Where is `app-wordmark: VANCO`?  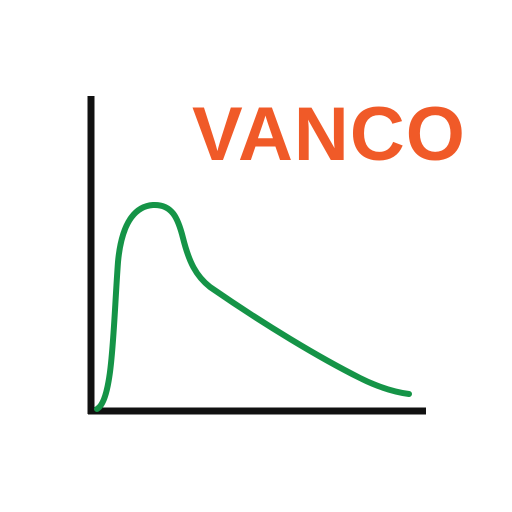
app-wordmark: VANCO is located at coordinates (329, 134).